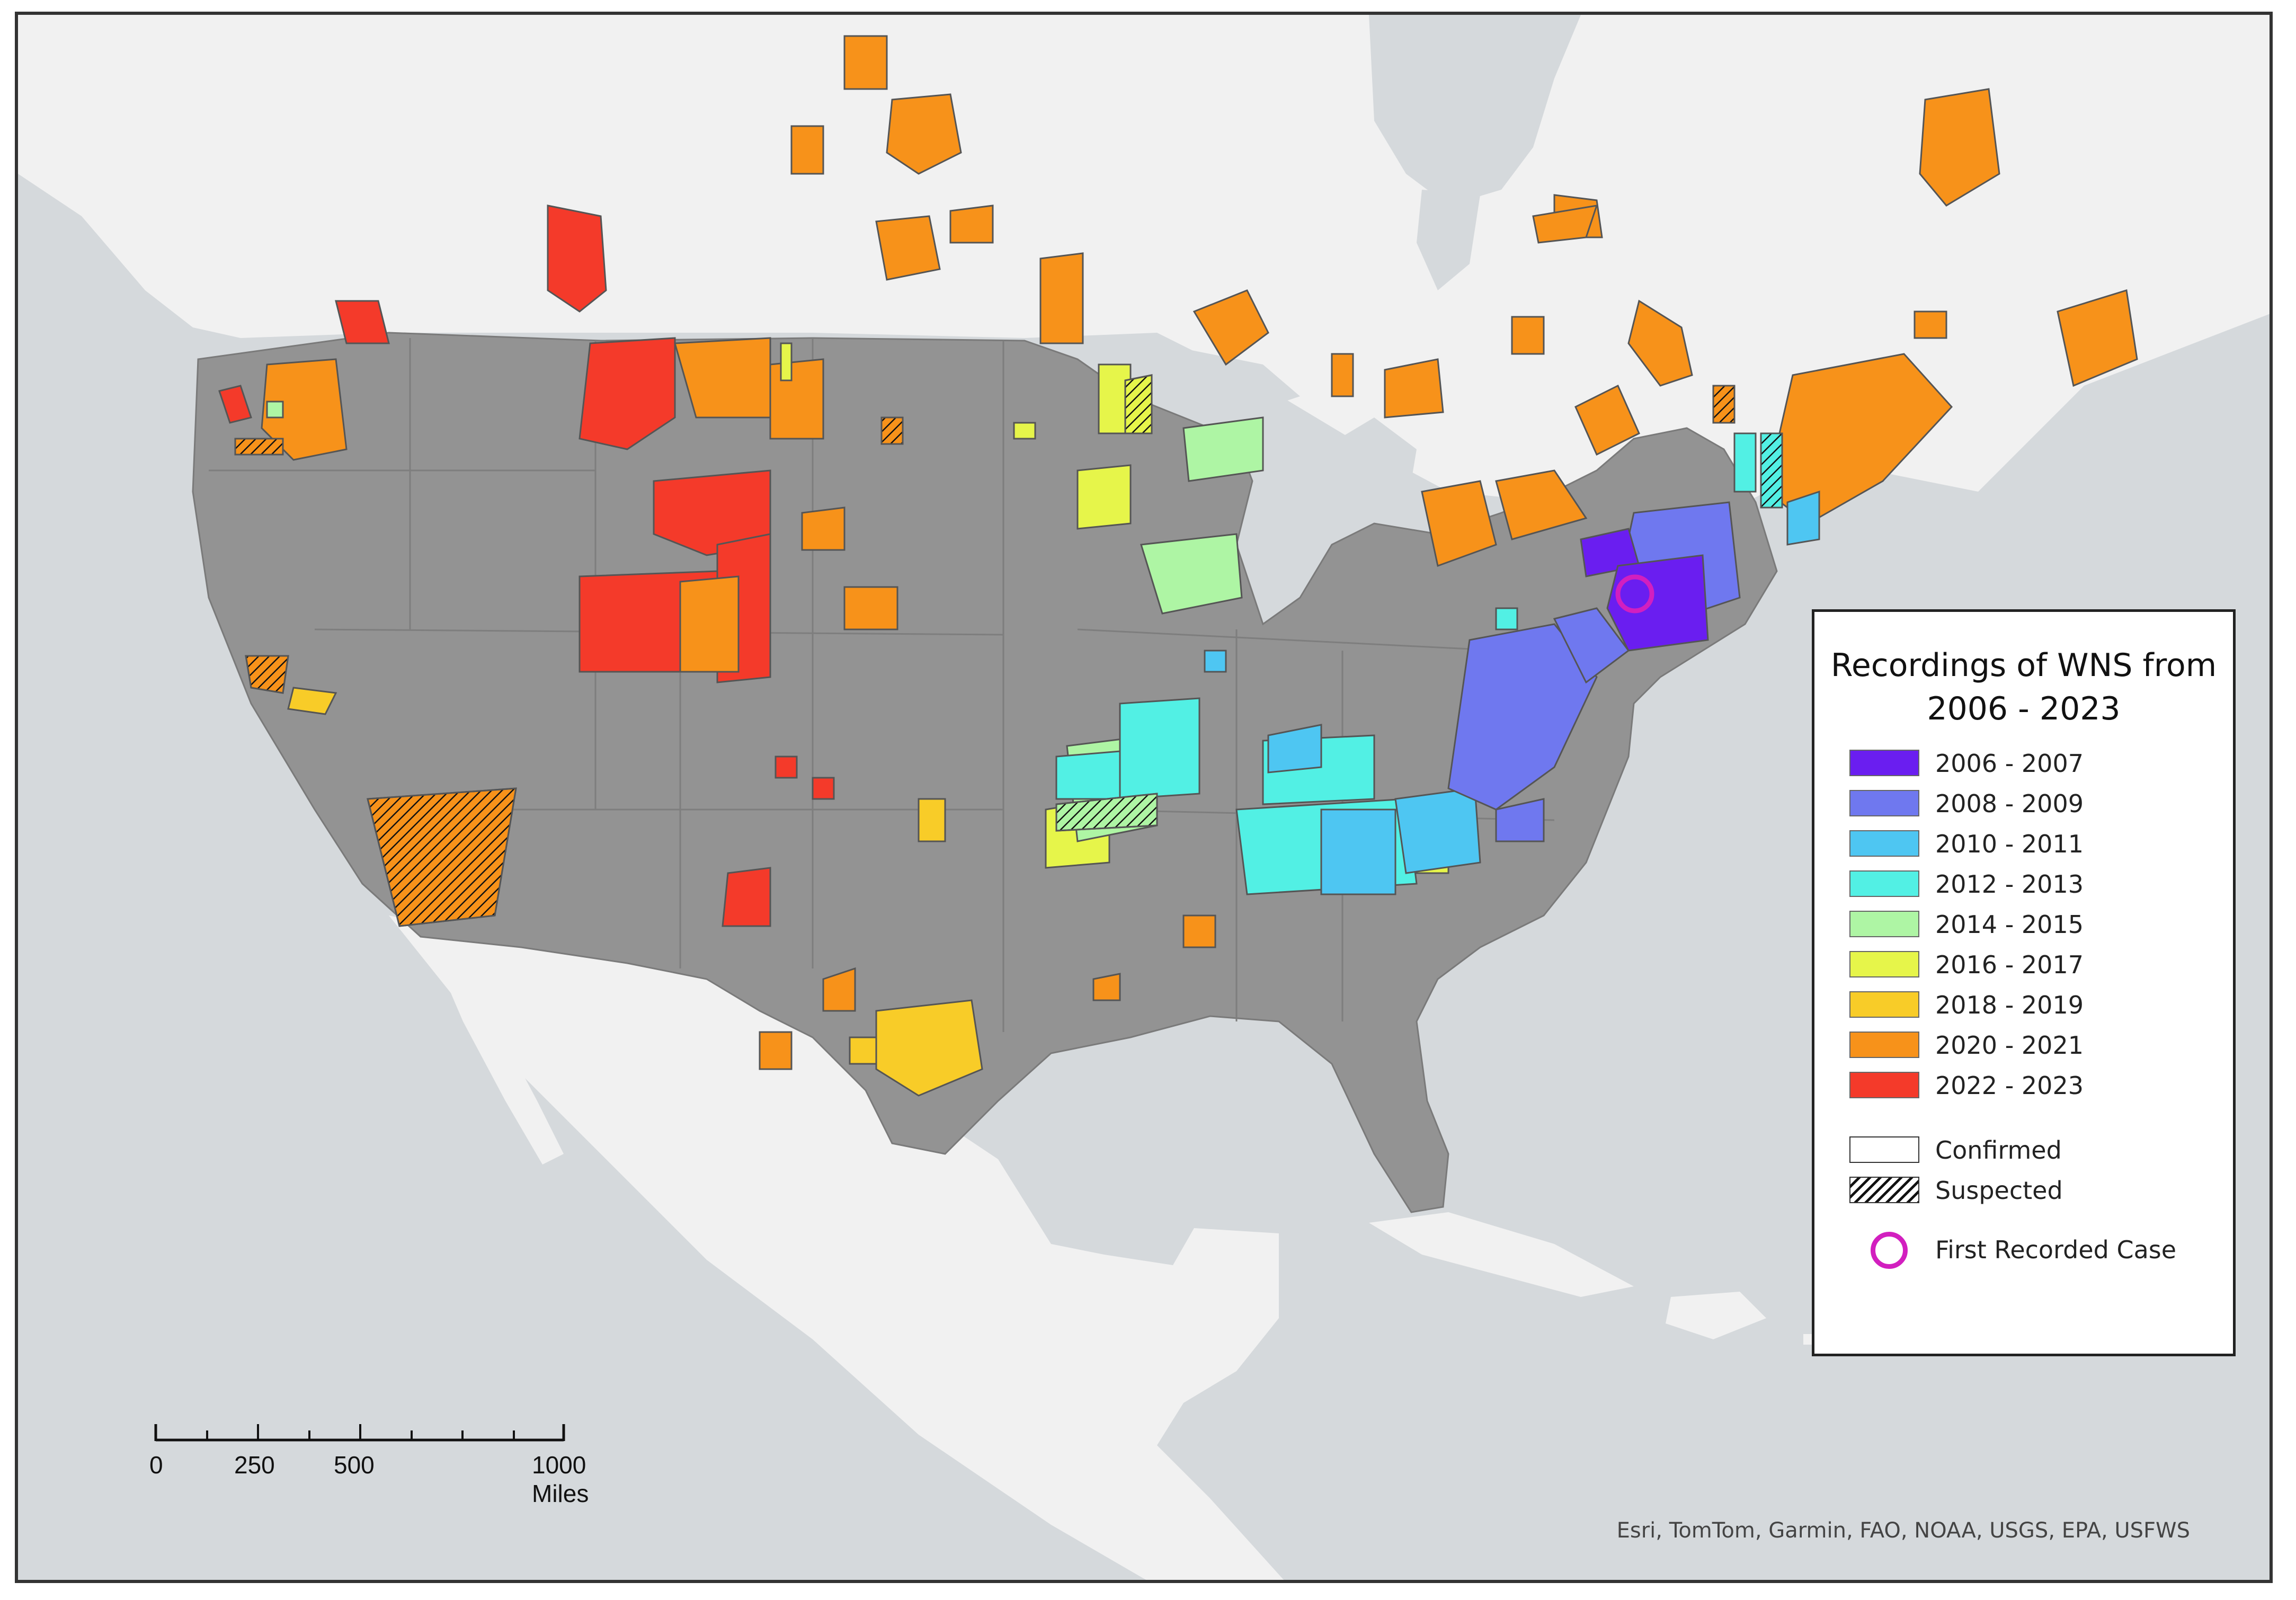 This screenshot has height=1600, width=2296. What do you see at coordinates (254, 1465) in the screenshot?
I see `scale-label-250: 250` at bounding box center [254, 1465].